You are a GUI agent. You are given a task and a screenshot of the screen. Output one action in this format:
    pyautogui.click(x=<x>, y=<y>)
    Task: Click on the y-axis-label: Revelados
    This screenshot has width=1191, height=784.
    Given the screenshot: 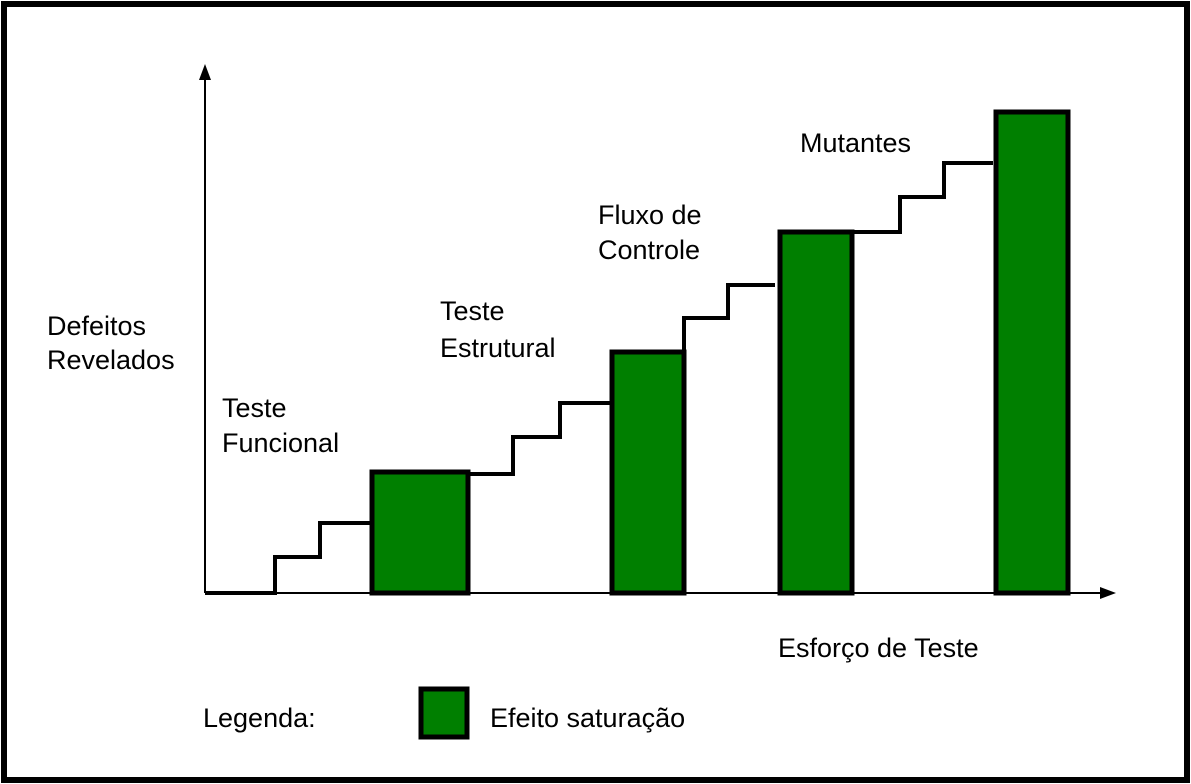 What is the action you would take?
    pyautogui.click(x=111, y=360)
    